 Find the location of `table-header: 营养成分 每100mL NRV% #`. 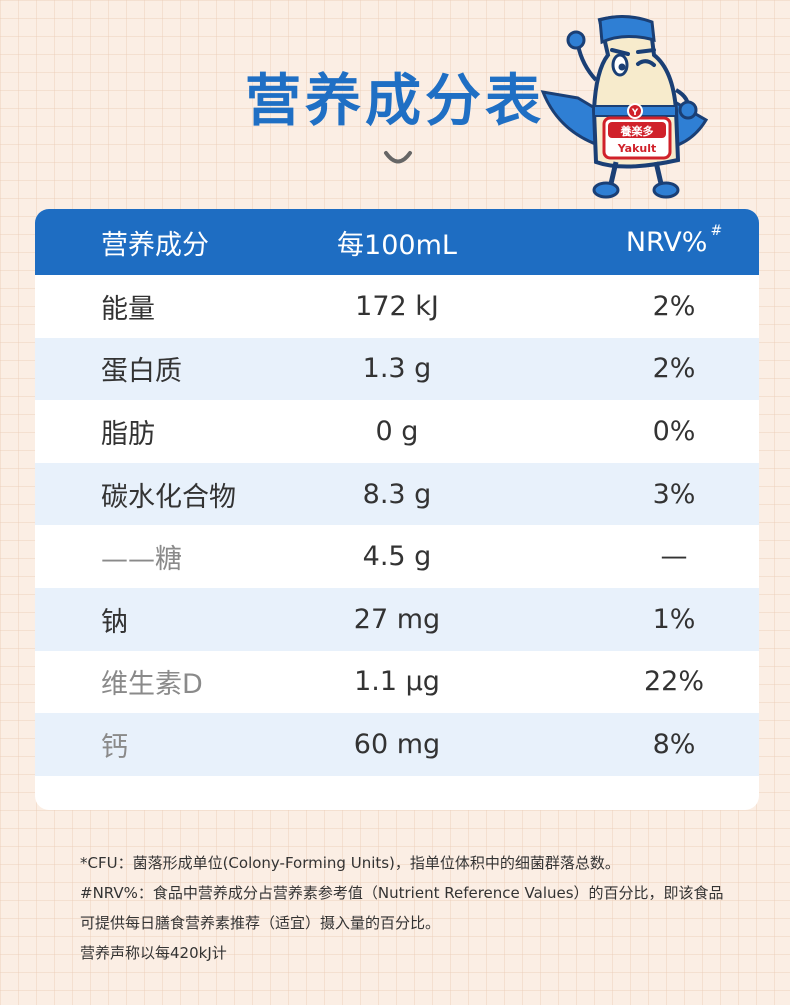

table-header: 营养成分 每100mL NRV% # is located at coordinates (397, 242).